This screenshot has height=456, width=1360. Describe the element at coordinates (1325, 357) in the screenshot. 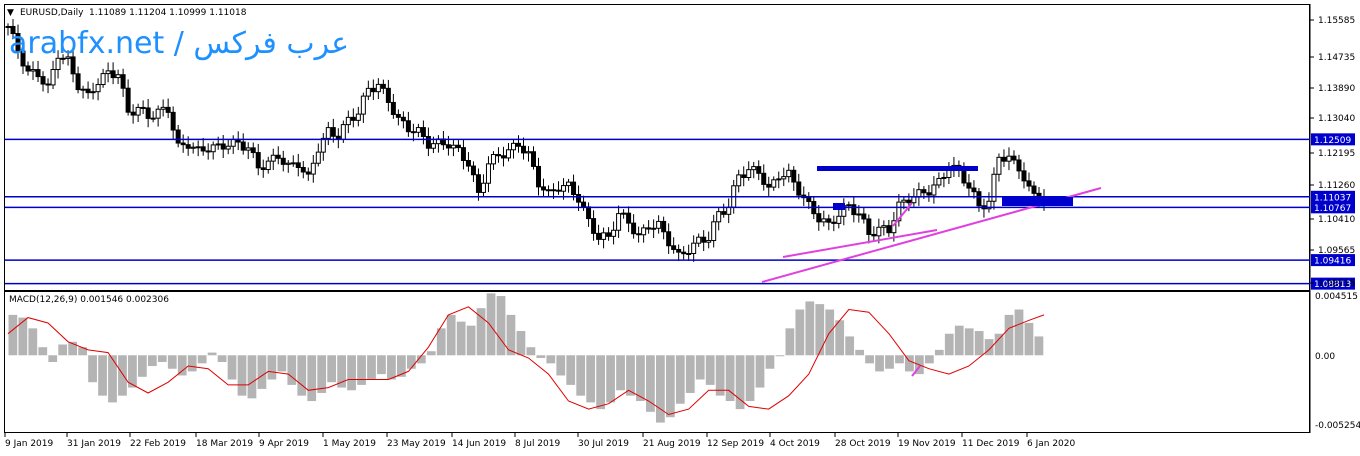

I see `macd-y-tick-label: 0.00` at that location.